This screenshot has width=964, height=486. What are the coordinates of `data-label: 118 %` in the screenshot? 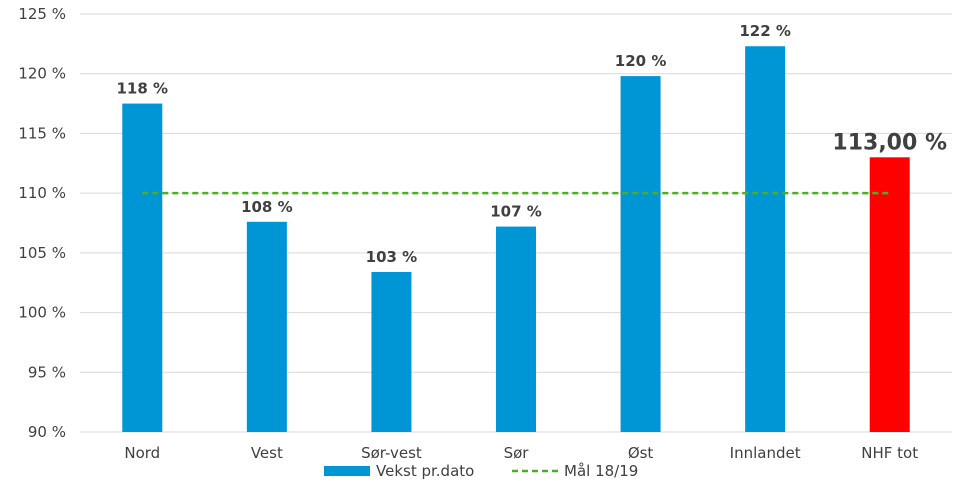 It's located at (143, 89).